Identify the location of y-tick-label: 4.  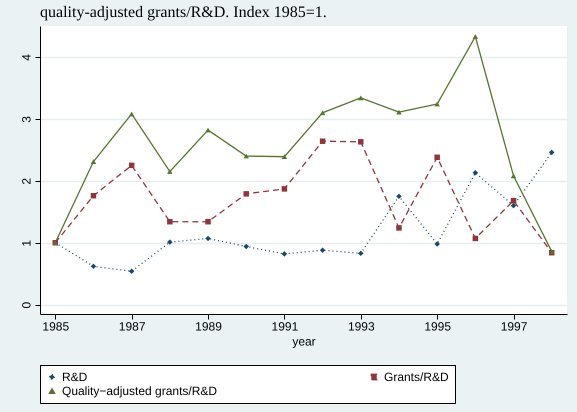
(27, 57).